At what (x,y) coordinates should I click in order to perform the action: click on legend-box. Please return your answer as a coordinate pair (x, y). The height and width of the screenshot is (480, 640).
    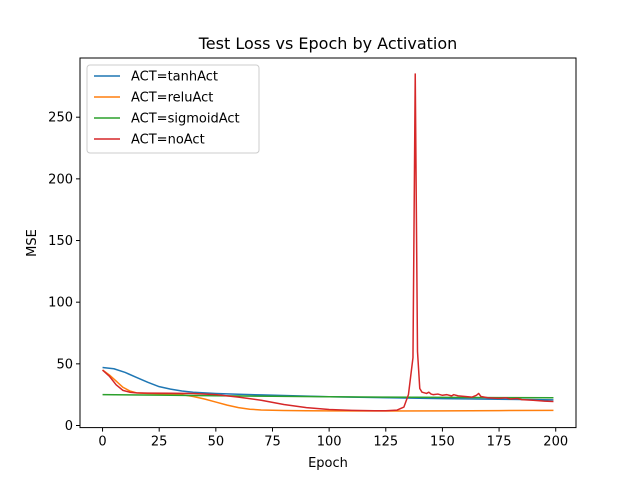
    Looking at the image, I should click on (173, 109).